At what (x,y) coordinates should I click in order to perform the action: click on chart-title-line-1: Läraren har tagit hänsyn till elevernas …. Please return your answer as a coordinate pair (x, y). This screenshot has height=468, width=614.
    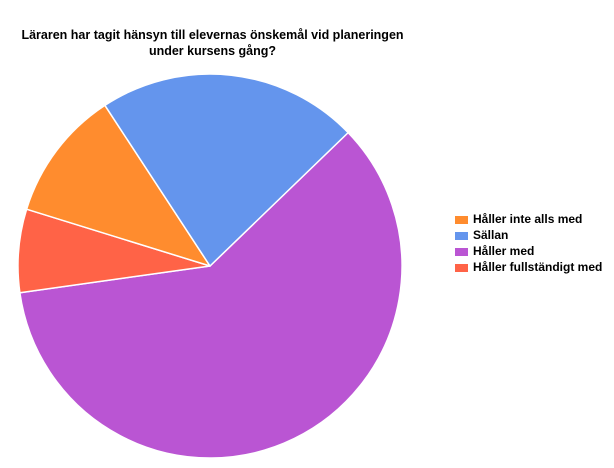
    Looking at the image, I should click on (212, 35).